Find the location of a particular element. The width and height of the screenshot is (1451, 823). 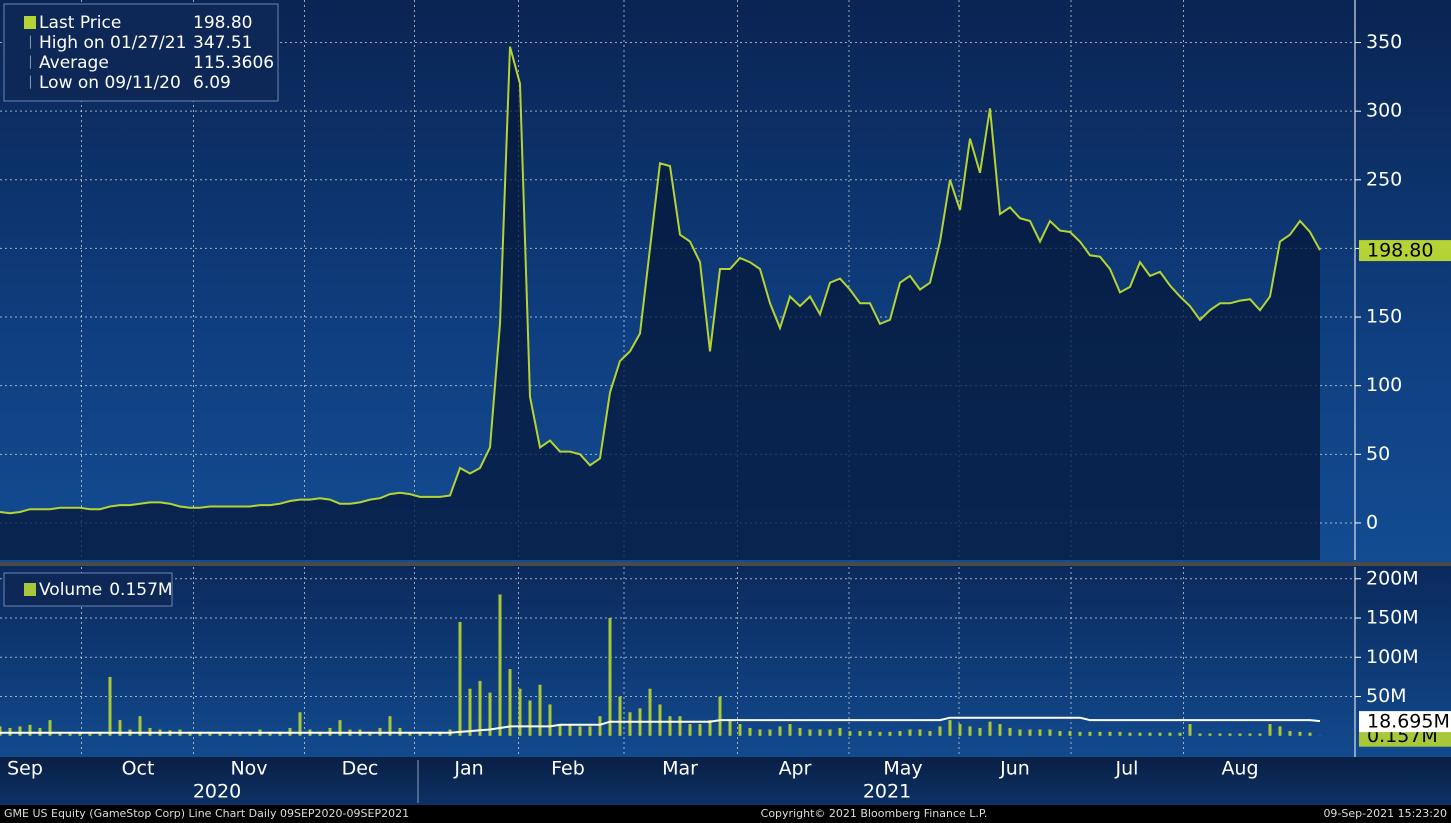

y-tick-label: 350 is located at coordinates (1384, 42).